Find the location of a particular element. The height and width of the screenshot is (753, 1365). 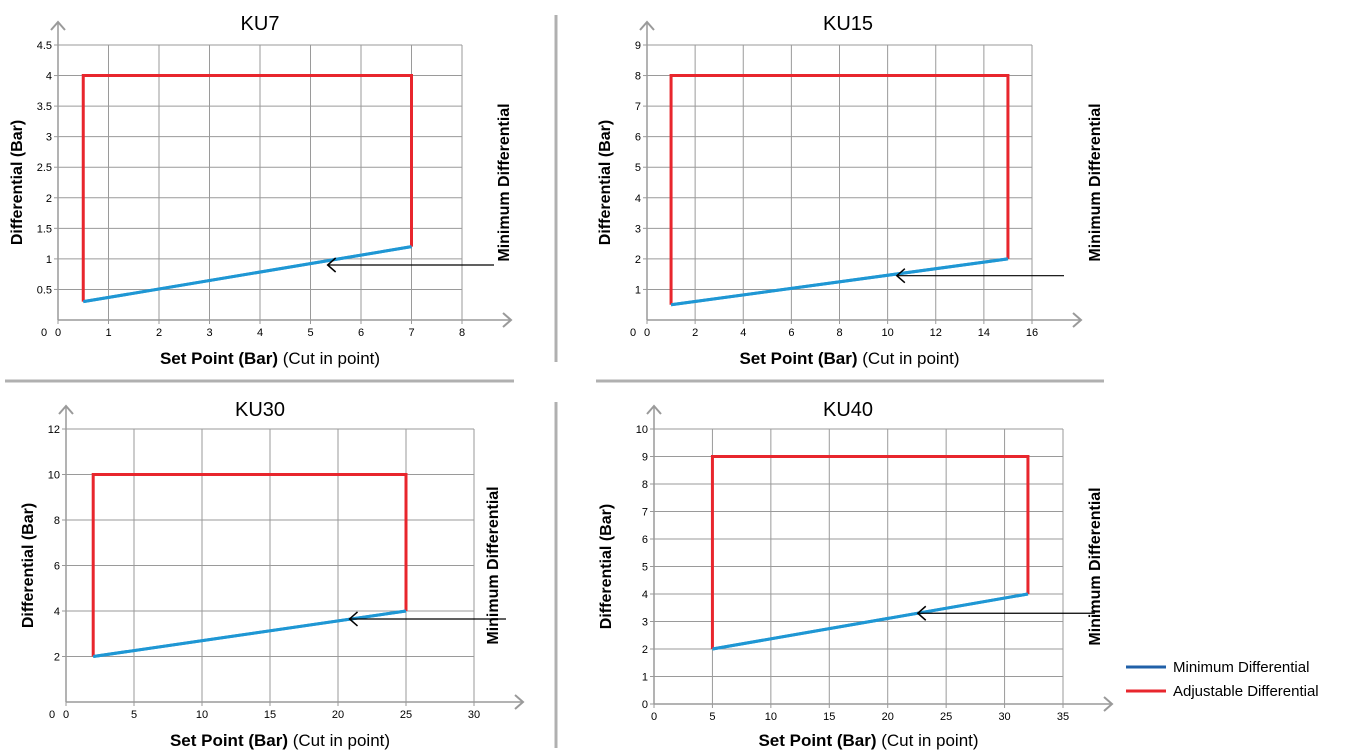

chart-title: KU15 is located at coordinates (848, 24).